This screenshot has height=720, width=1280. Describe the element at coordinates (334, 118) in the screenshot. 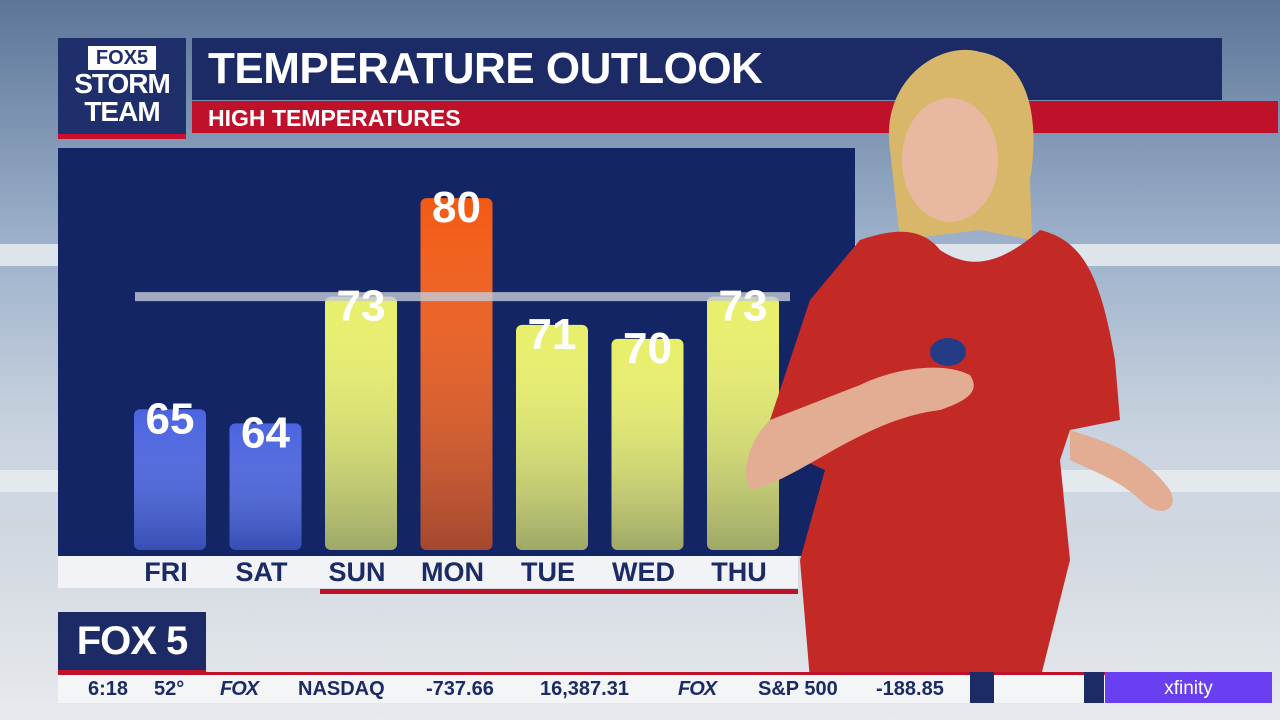

I see `page-subtitle: HIGH TEMPERATURES` at that location.